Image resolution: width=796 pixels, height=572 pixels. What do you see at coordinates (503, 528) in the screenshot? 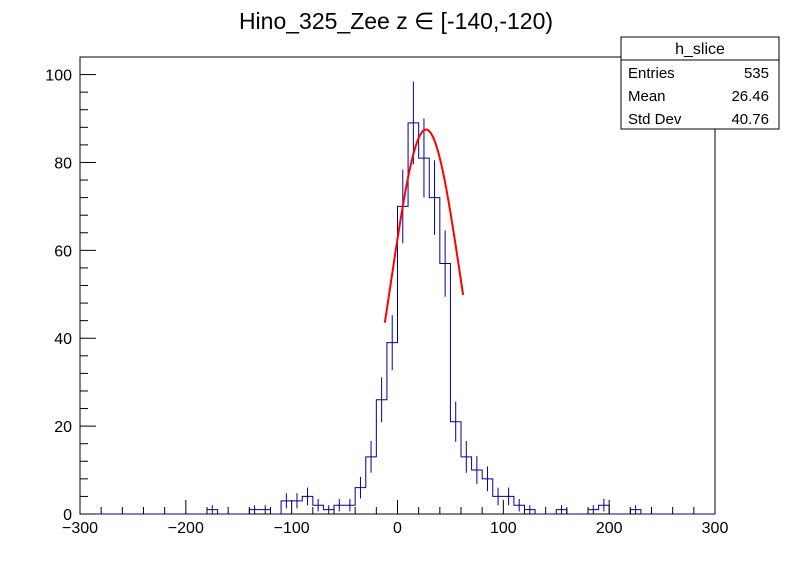
I see `x-tick-label: 100` at bounding box center [503, 528].